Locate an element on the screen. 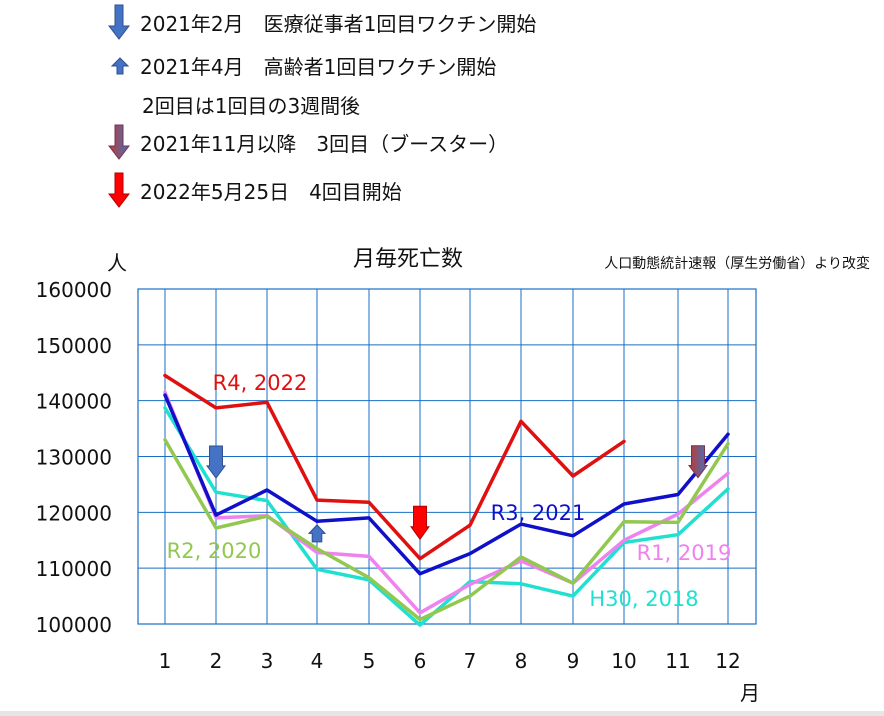 This screenshot has width=884, height=716. annotation-blue-down-arrow is located at coordinates (216, 462).